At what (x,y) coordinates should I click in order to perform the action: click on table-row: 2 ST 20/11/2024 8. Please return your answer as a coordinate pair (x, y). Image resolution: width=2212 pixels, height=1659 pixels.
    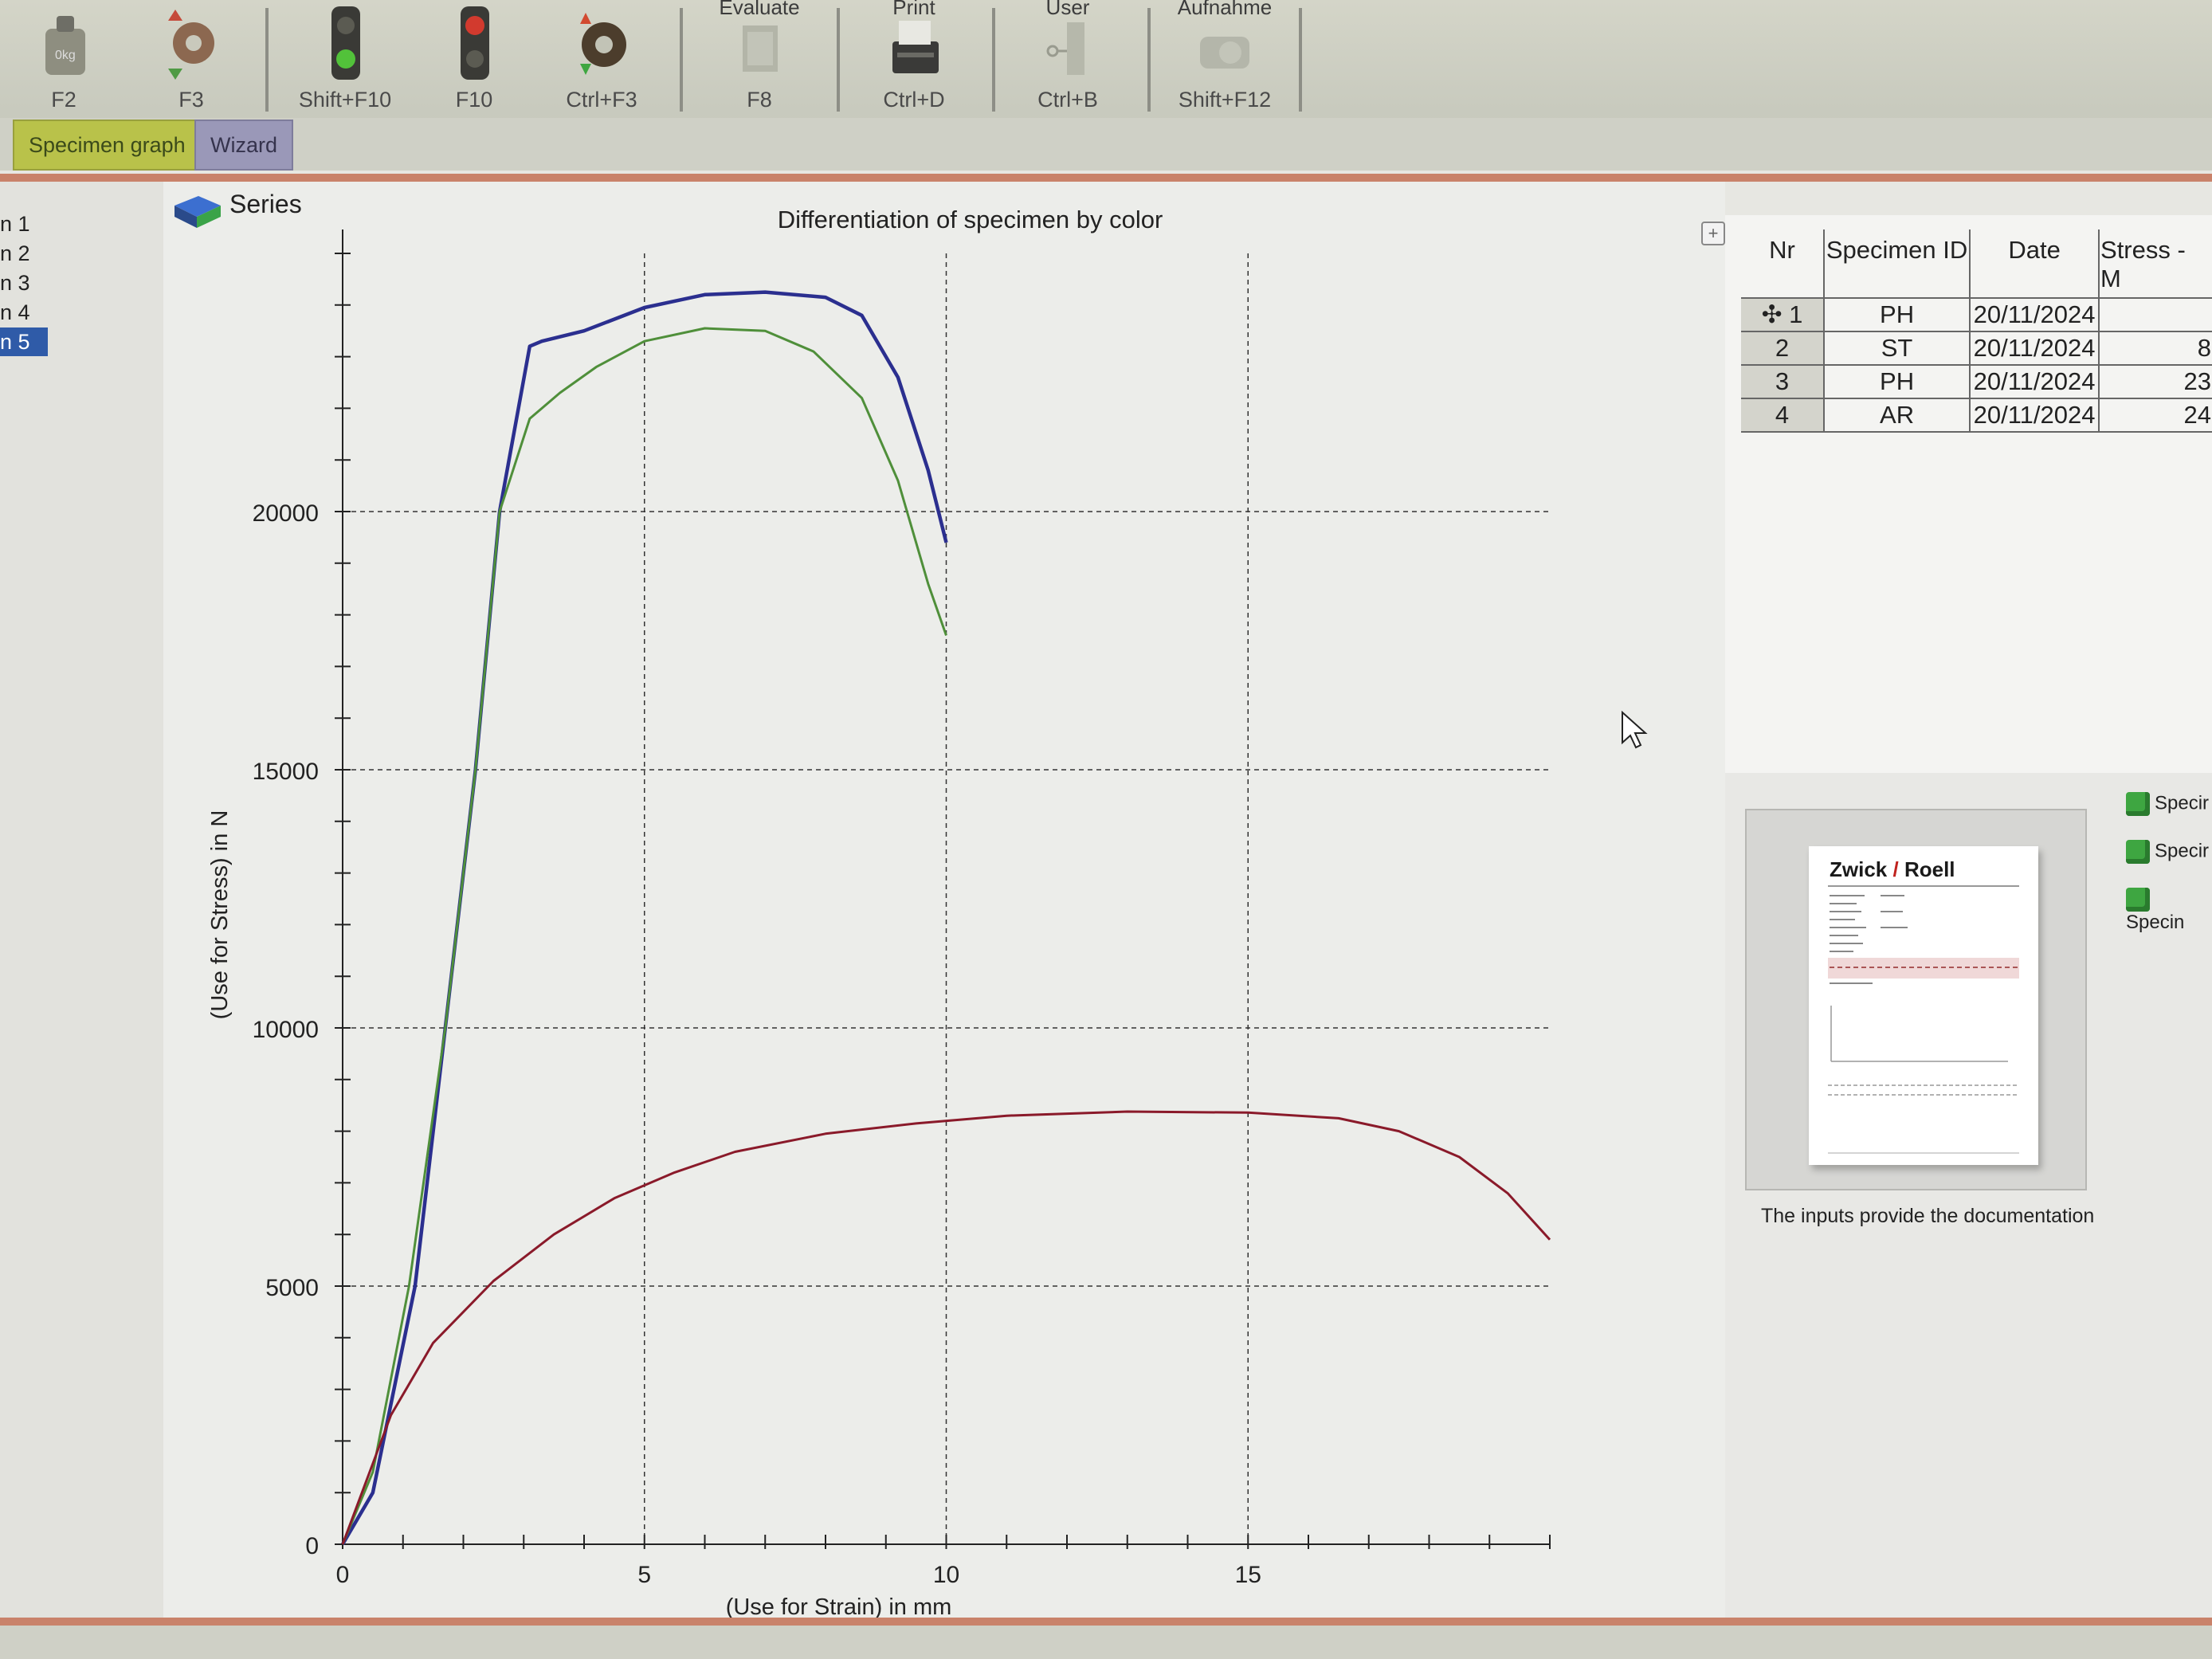
    Looking at the image, I should click on (1976, 348).